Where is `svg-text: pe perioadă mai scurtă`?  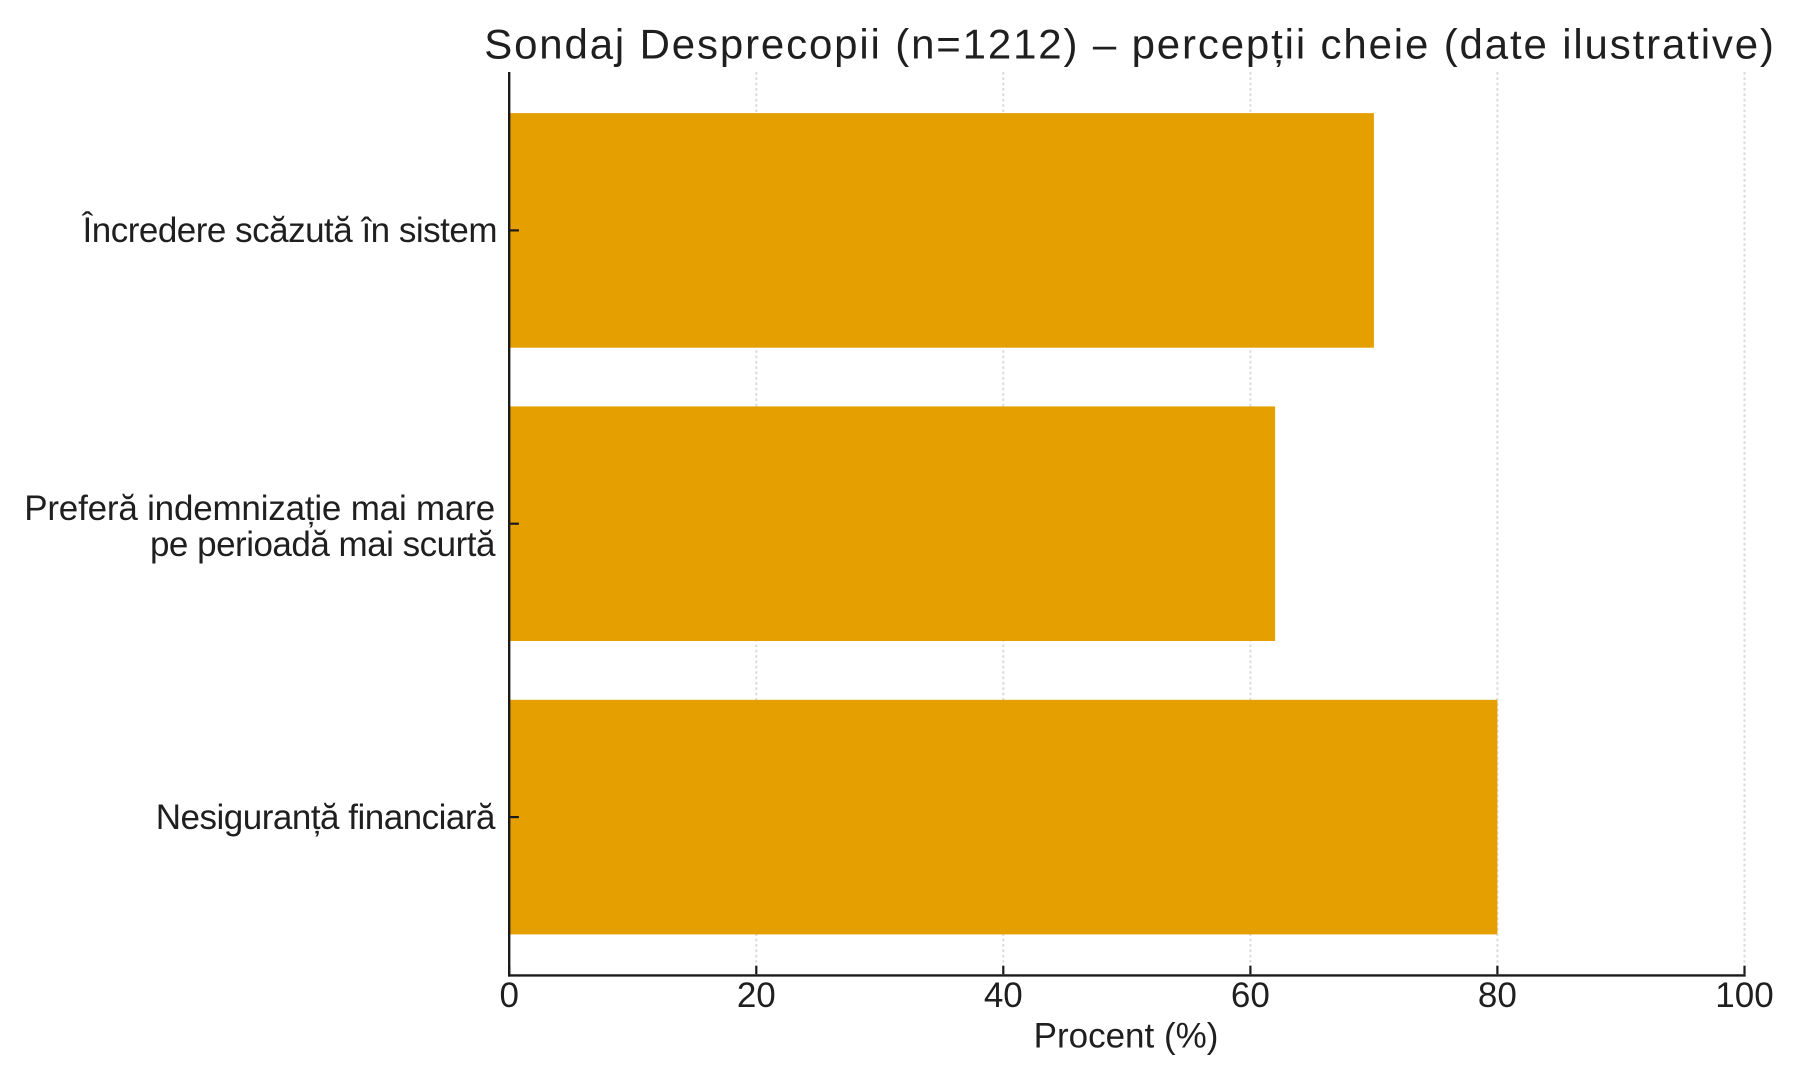 svg-text: pe perioadă mai scurtă is located at coordinates (323, 544).